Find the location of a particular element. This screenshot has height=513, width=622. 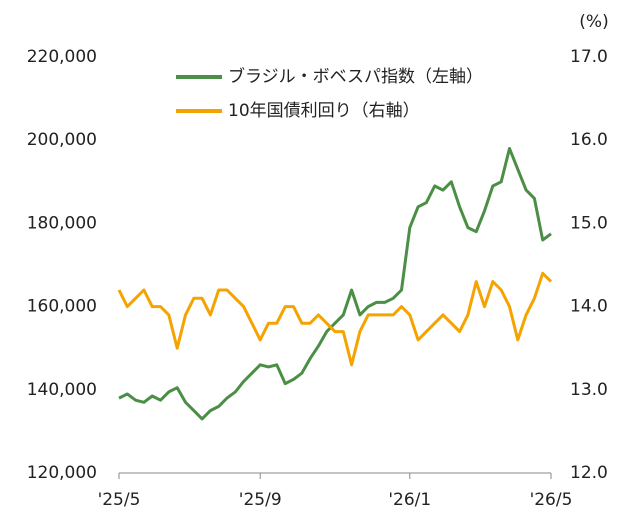

y-tick-label: 120,000 is located at coordinates (62, 473).